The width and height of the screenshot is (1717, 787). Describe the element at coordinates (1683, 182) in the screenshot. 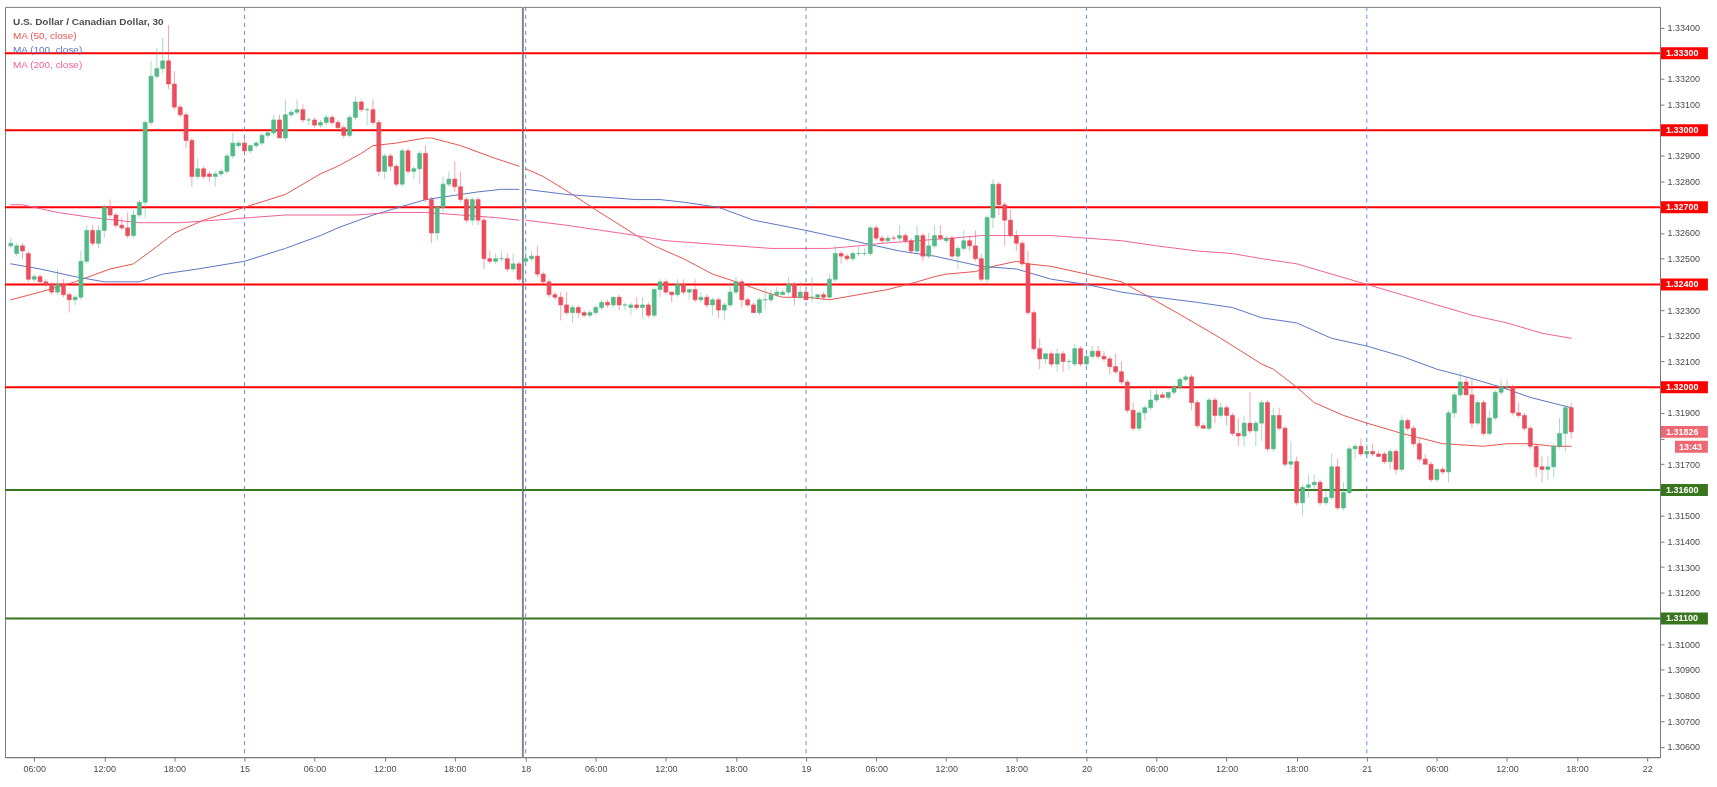

I see `y-tick-label: 1.32800` at that location.